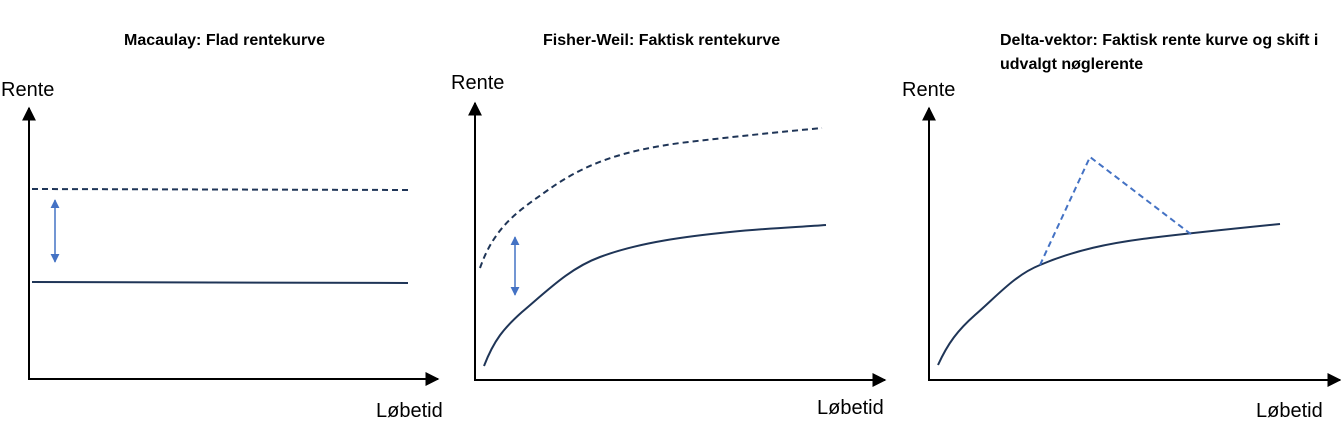 This screenshot has height=423, width=1341. What do you see at coordinates (220, 189) in the screenshot?
I see `macaulay-shifted-curve` at bounding box center [220, 189].